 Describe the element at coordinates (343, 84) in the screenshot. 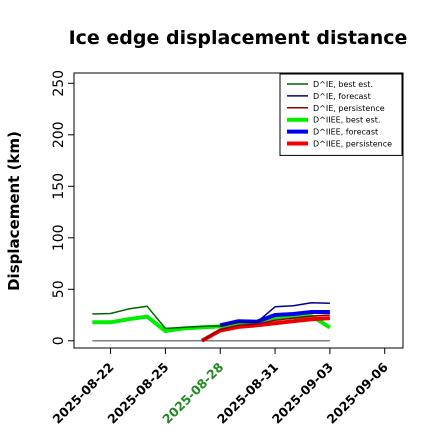

I see `legend-label: D^IE, best est.` at that location.